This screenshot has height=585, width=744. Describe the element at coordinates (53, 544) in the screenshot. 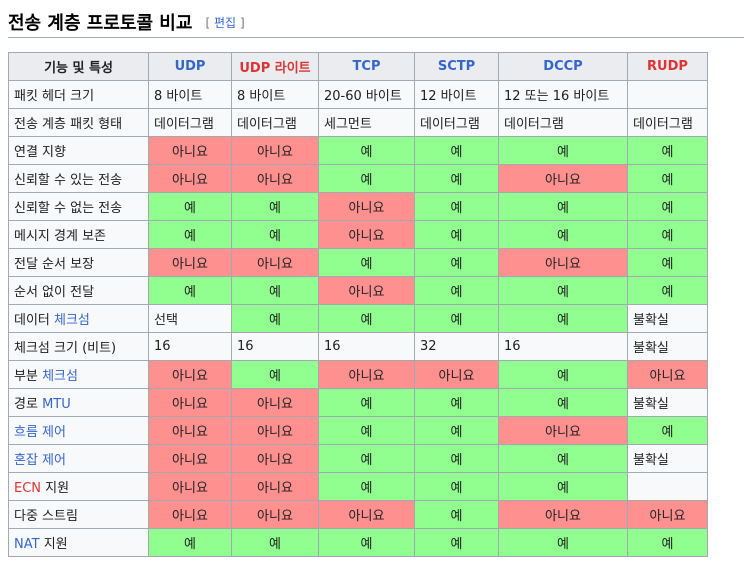

I see `row-label-text: 지원` at that location.